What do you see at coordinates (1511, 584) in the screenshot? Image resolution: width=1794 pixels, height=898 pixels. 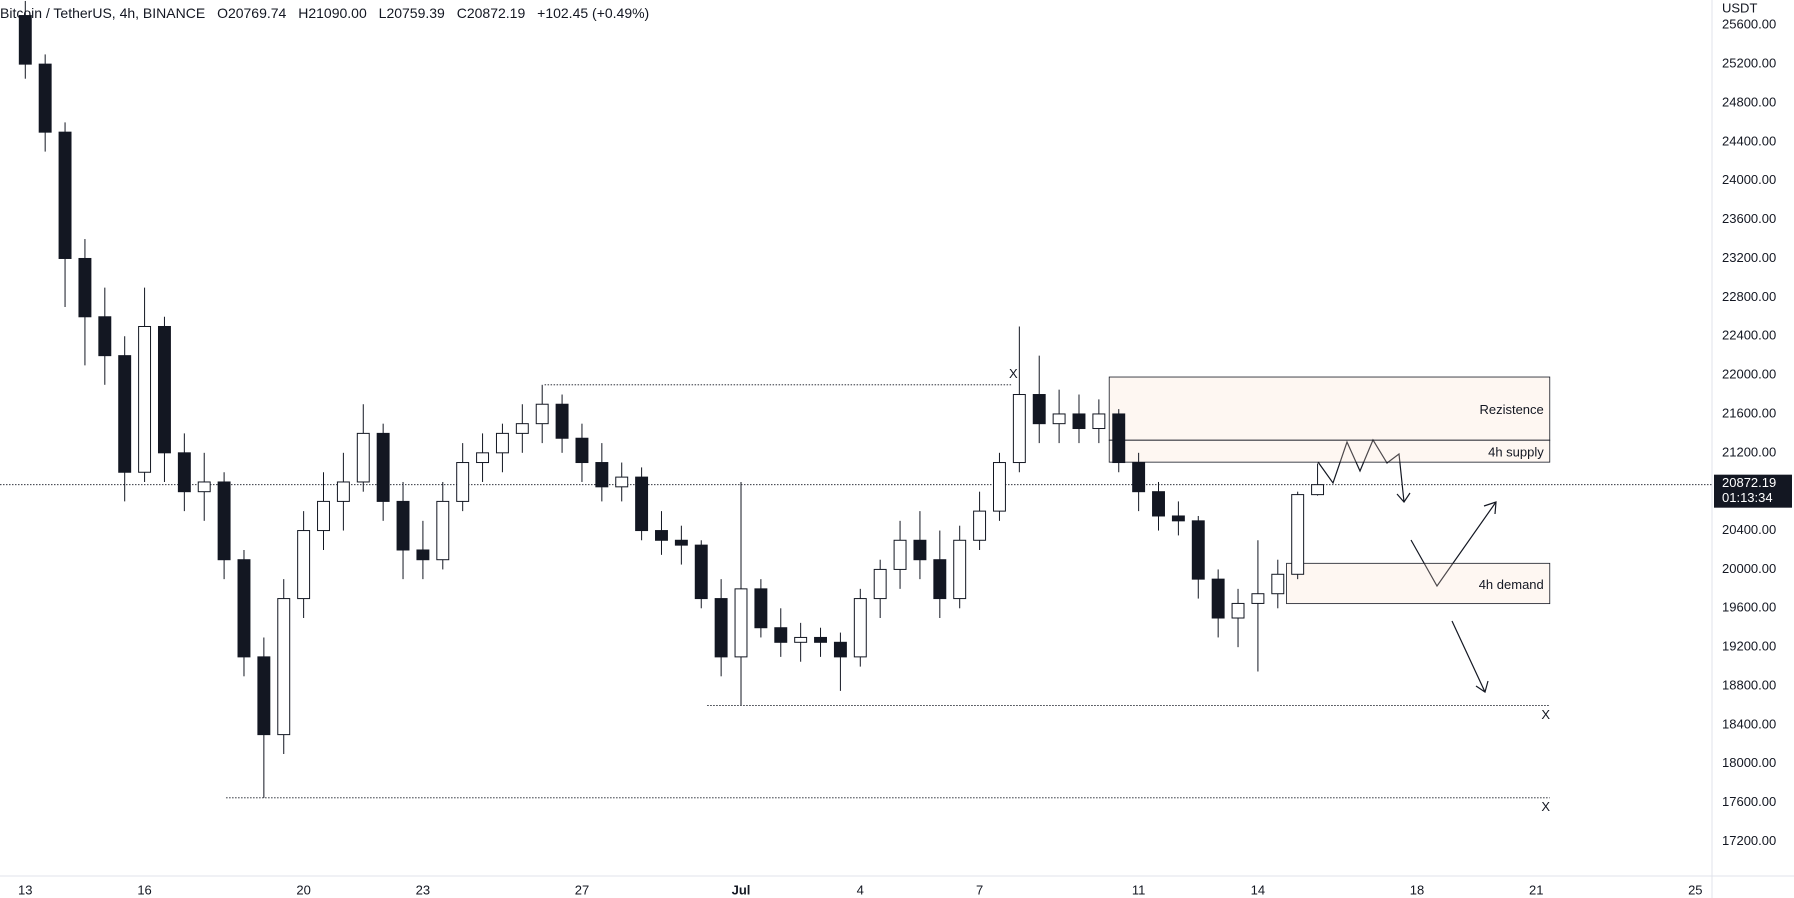 I see `zone-label: 4h demand` at bounding box center [1511, 584].